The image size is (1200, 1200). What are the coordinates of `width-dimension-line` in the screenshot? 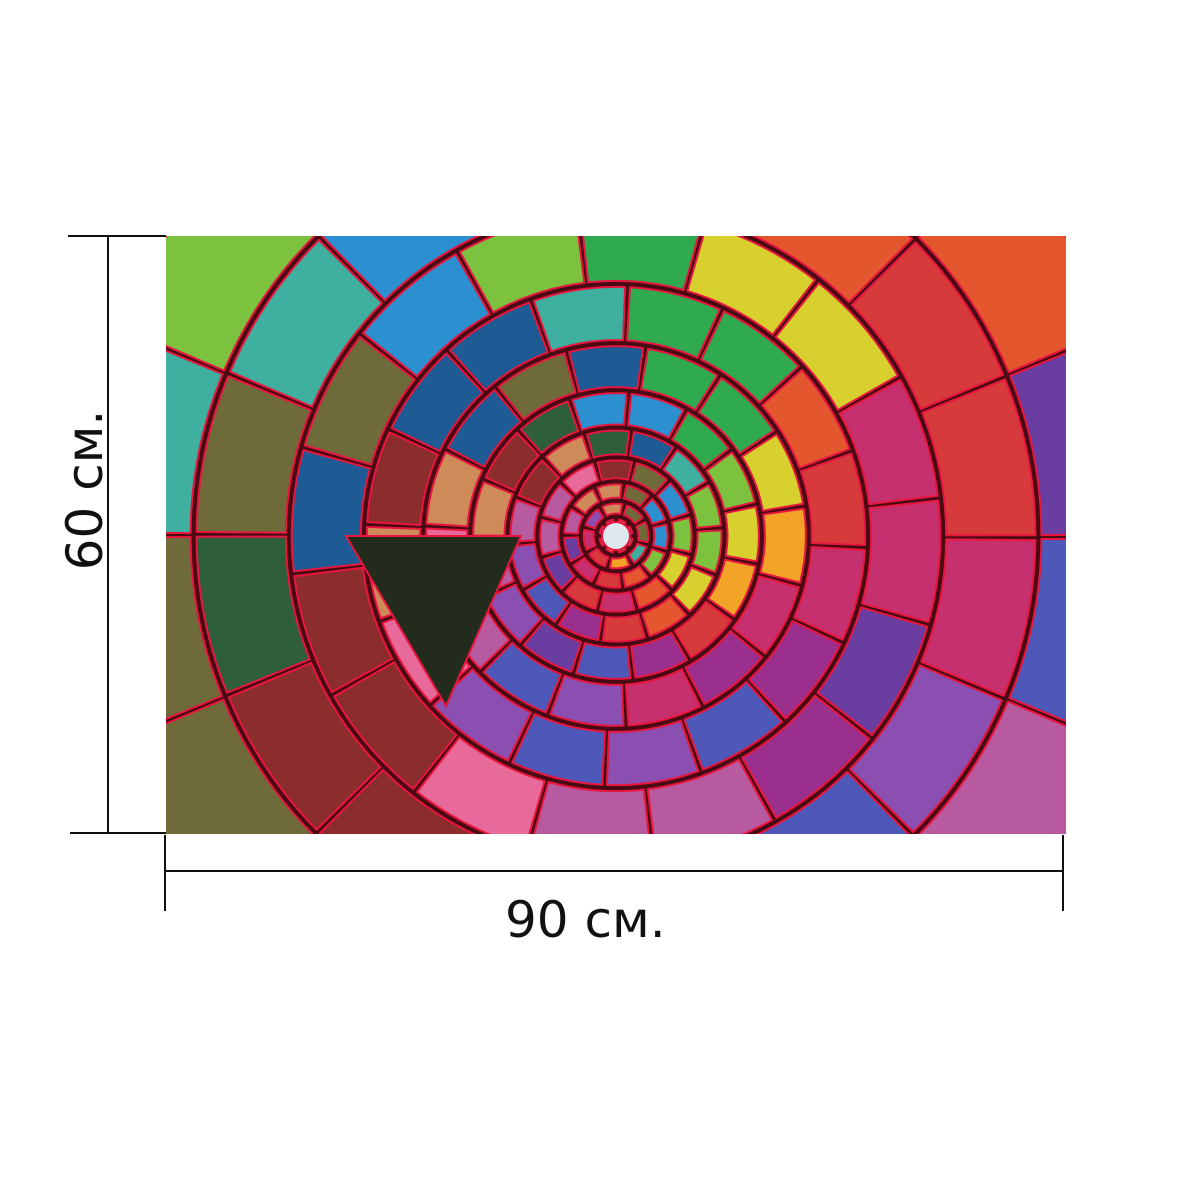 It's located at (614, 871).